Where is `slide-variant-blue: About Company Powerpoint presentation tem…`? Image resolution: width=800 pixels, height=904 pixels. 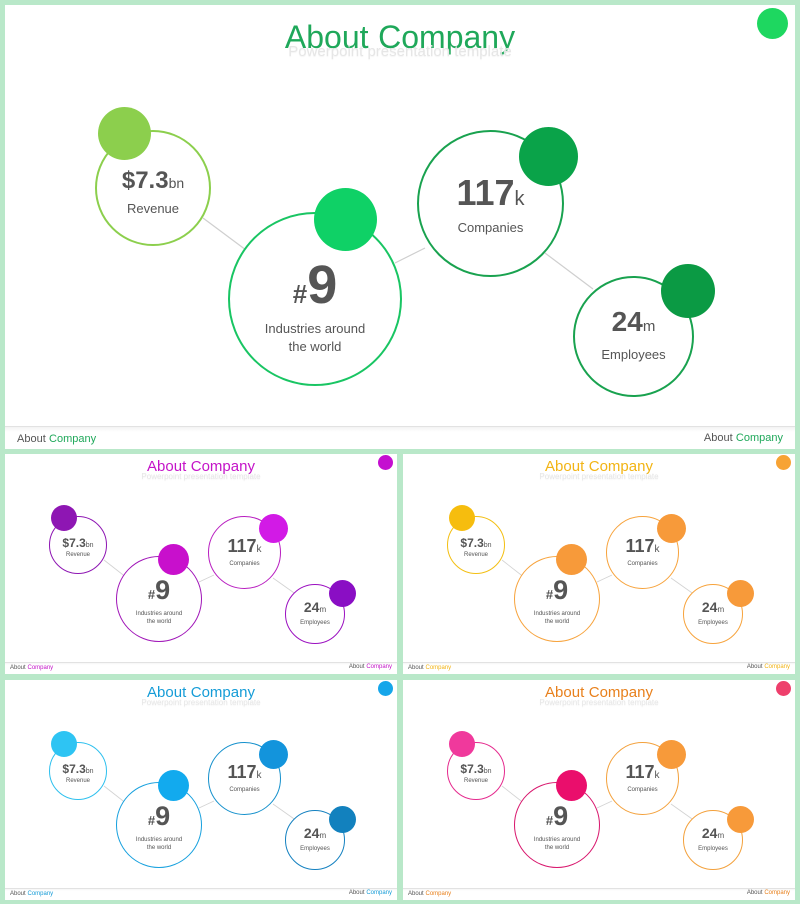
slide-variant-blue: About Company Powerpoint presentation tem… is located at coordinates (201, 790).